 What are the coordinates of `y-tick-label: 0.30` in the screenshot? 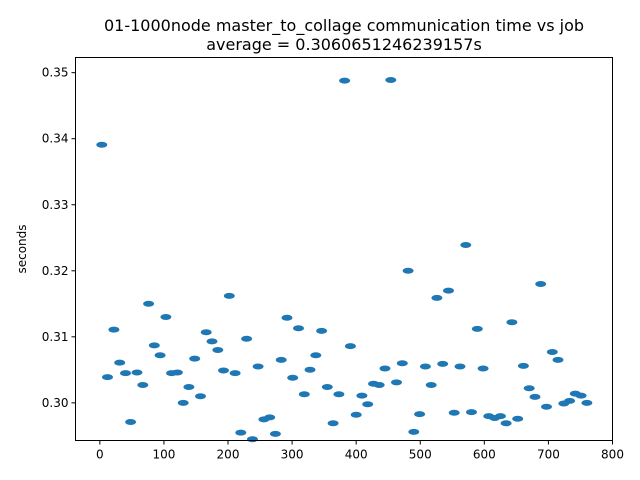 It's located at (55, 403).